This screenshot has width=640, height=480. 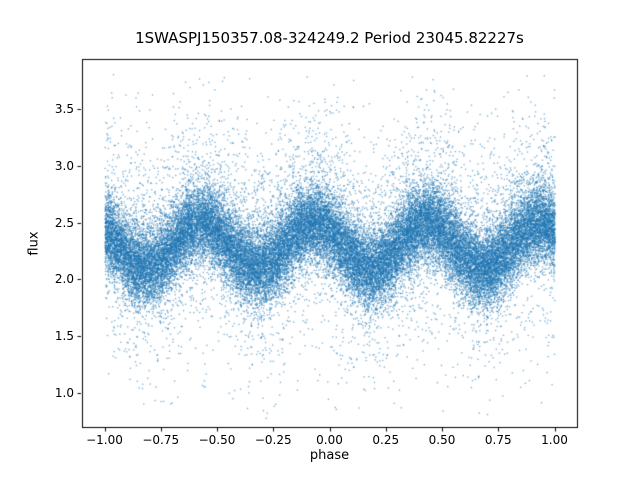 I want to click on y-tick-label: 1.0, so click(x=64, y=392).